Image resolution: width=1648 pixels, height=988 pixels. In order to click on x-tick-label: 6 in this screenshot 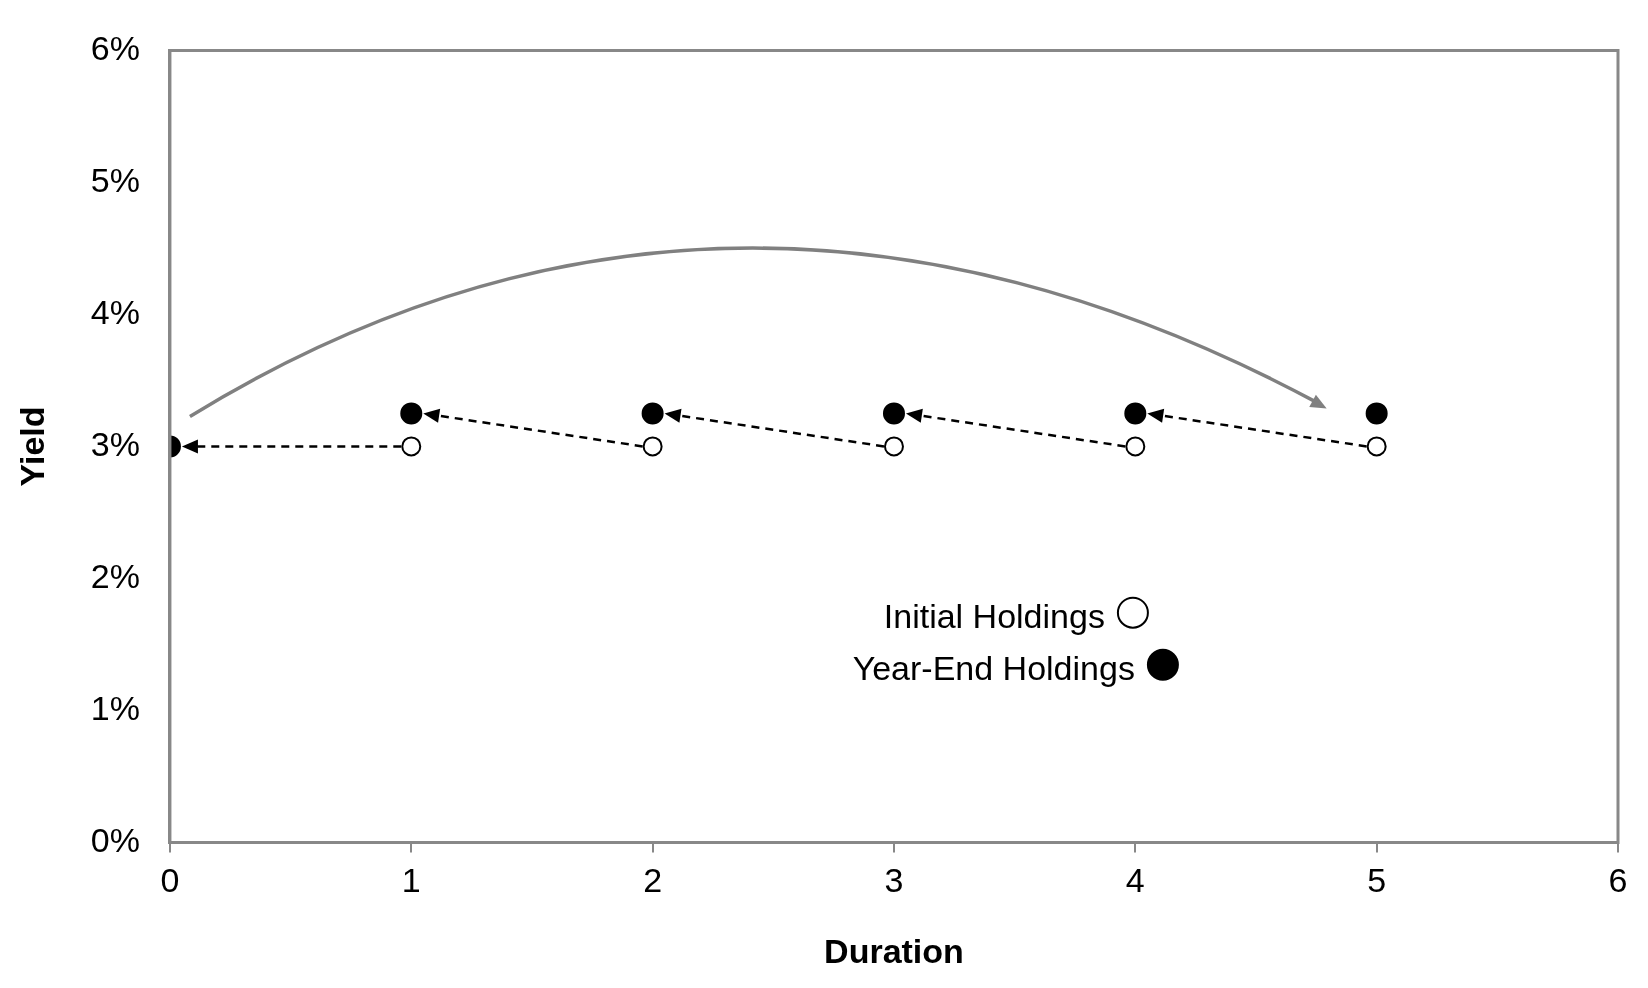, I will do `click(1618, 880)`.